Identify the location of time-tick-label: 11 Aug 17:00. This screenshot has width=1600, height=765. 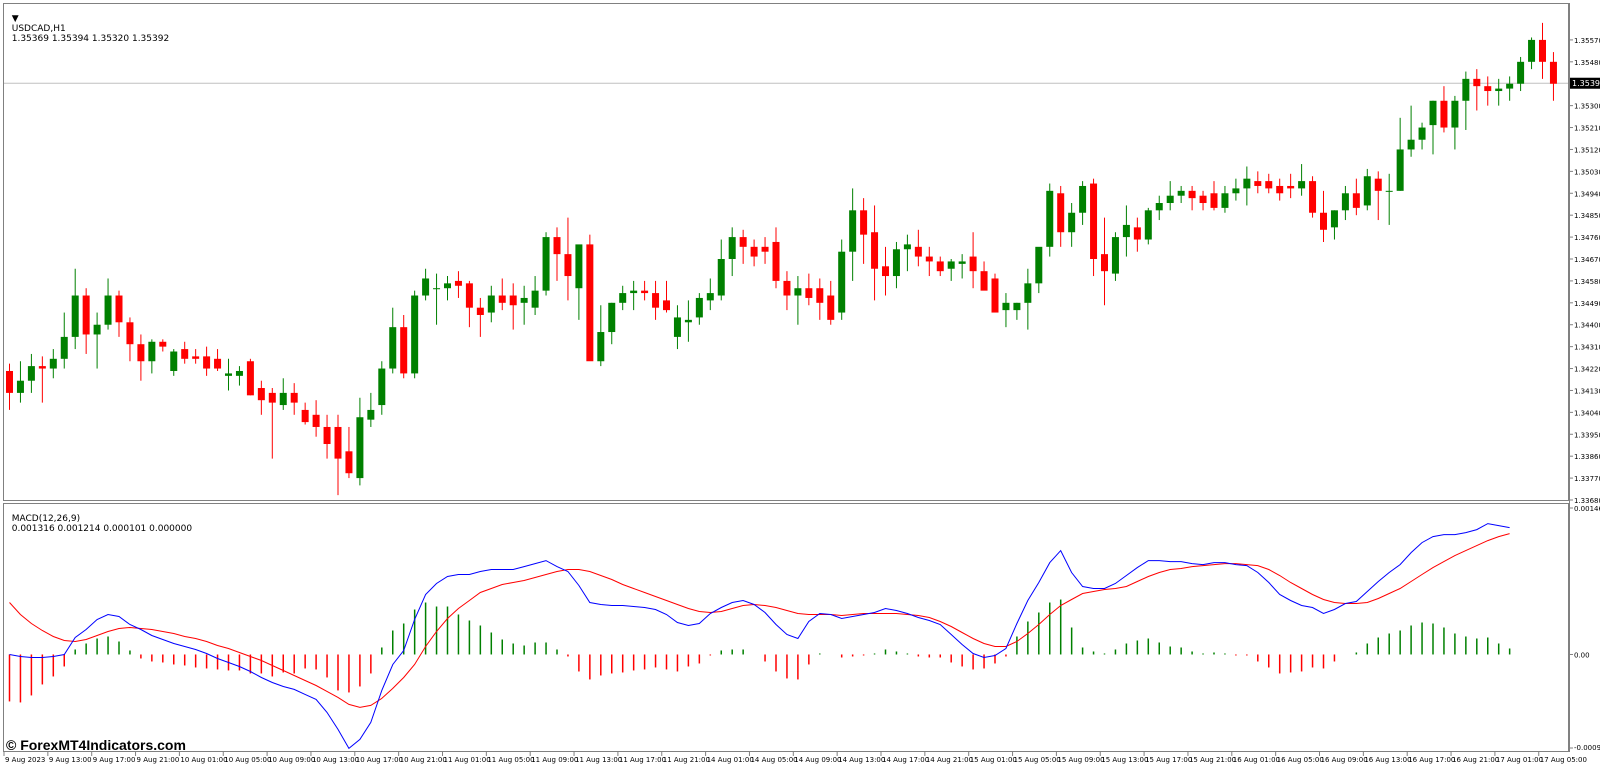
(642, 760).